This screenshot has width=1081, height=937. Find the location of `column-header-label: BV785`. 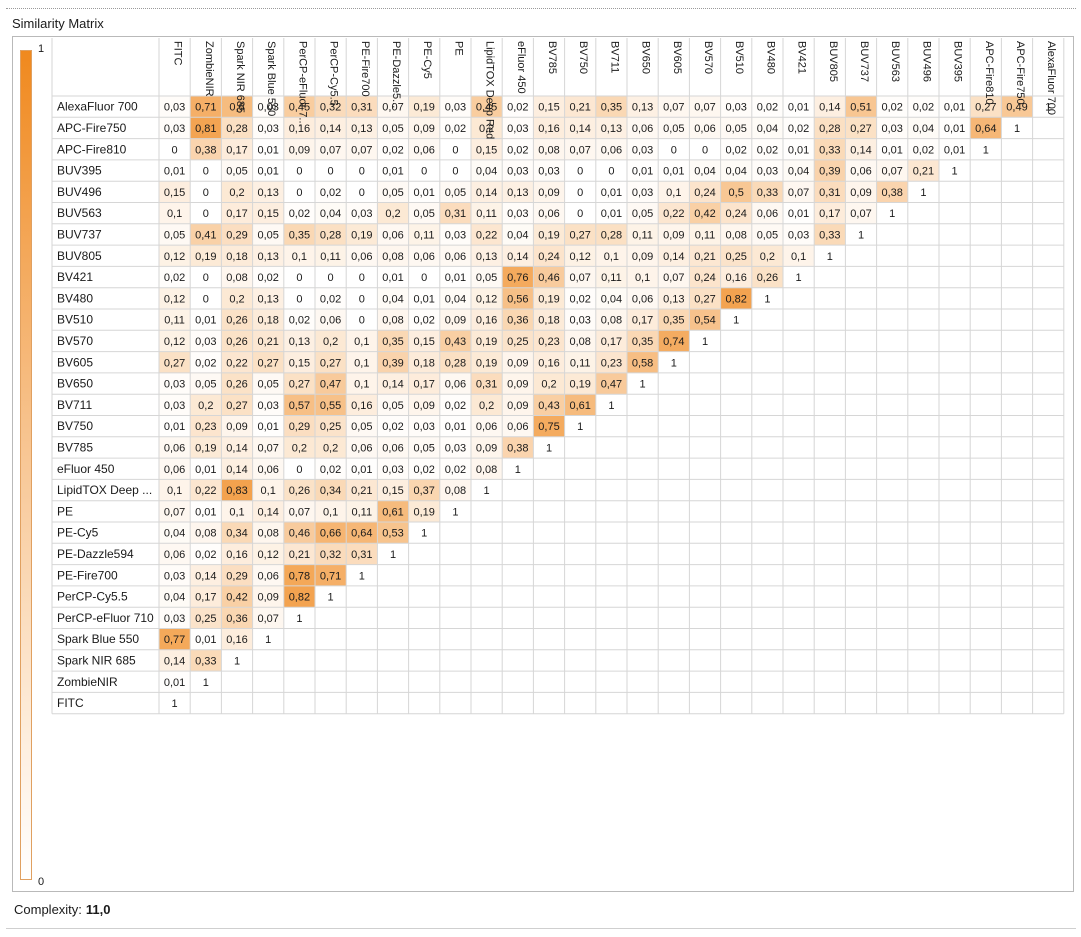

column-header-label: BV785 is located at coordinates (552, 57).